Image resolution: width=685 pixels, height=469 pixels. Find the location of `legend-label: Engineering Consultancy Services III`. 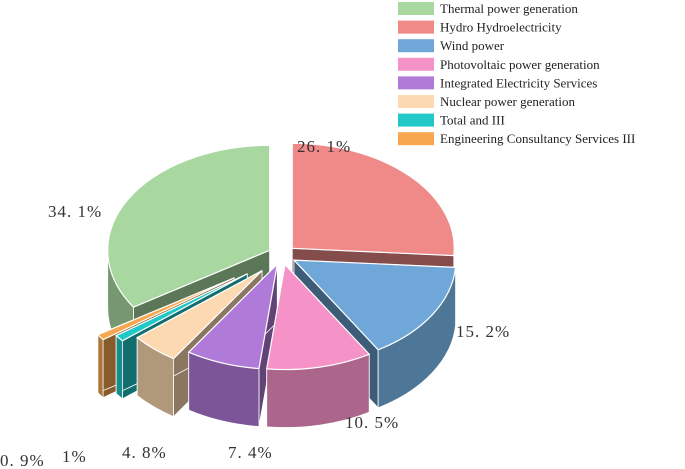

legend-label: Engineering Consultancy Services III is located at coordinates (537, 138).